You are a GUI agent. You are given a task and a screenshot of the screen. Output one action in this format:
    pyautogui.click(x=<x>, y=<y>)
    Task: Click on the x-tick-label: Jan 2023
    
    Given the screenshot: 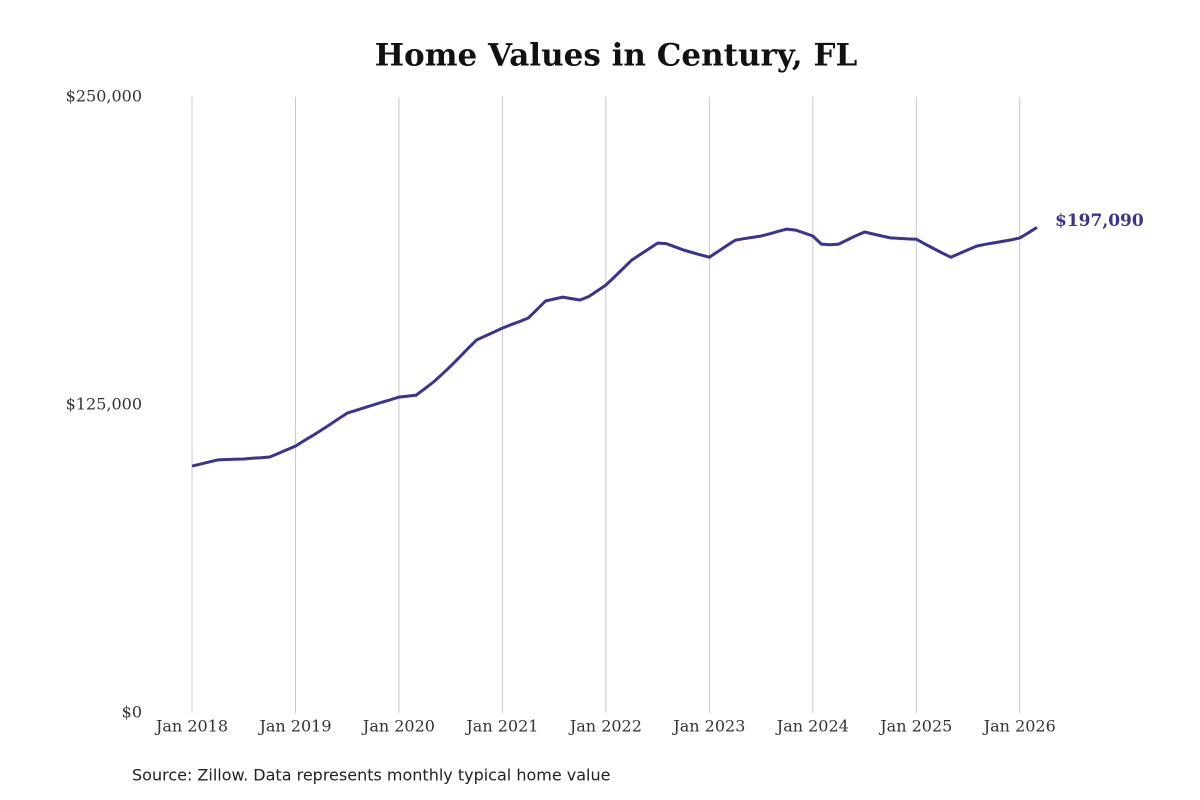 What is the action you would take?
    pyautogui.click(x=708, y=726)
    